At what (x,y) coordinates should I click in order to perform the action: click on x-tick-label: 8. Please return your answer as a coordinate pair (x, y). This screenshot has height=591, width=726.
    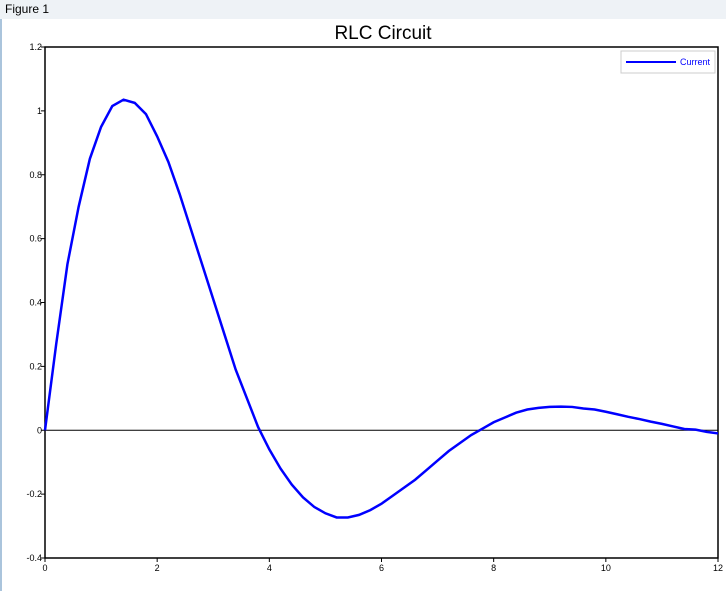
    Looking at the image, I should click on (493, 568).